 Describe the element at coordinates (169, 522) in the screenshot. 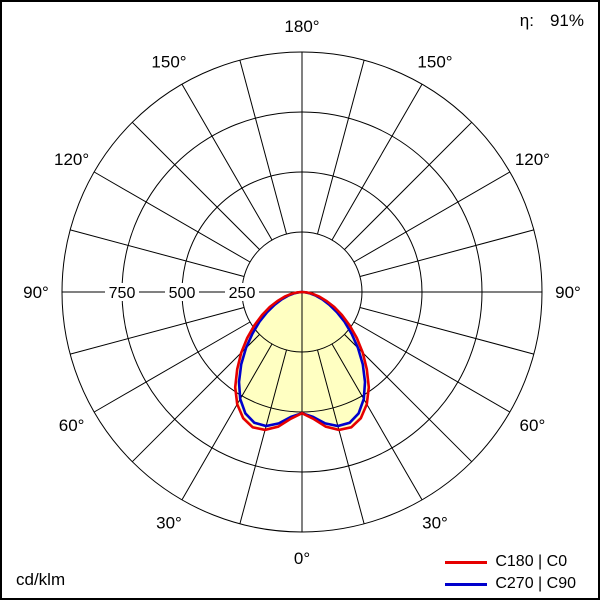

I see `angle-label-30-left: 30°` at that location.